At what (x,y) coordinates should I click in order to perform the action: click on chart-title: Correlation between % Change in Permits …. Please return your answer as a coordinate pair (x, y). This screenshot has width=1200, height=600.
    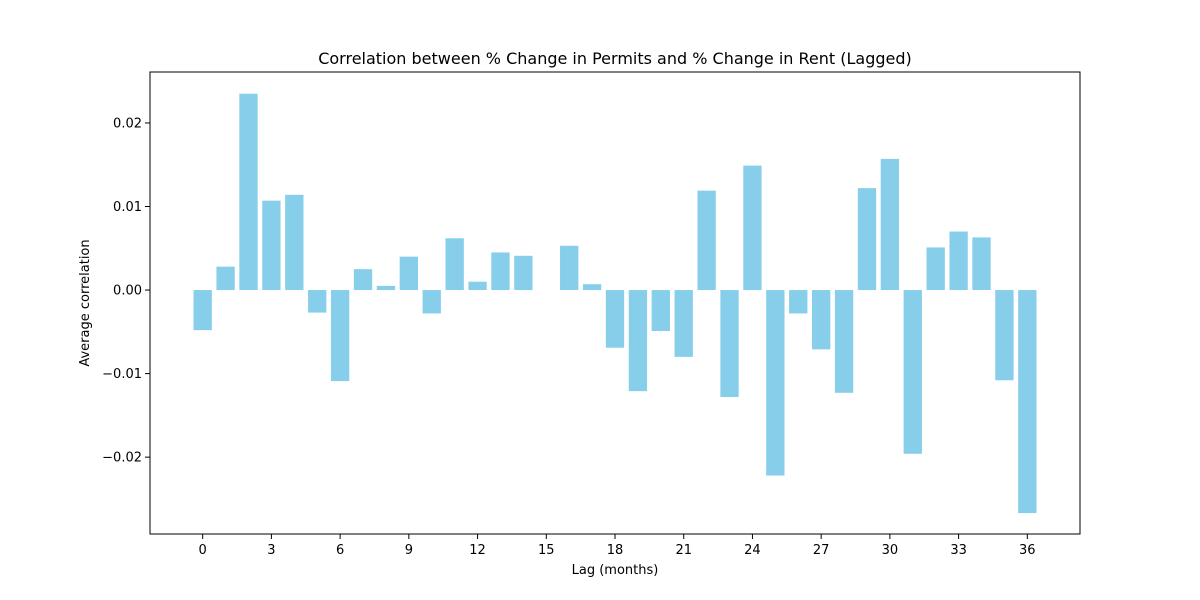
    Looking at the image, I should click on (615, 58).